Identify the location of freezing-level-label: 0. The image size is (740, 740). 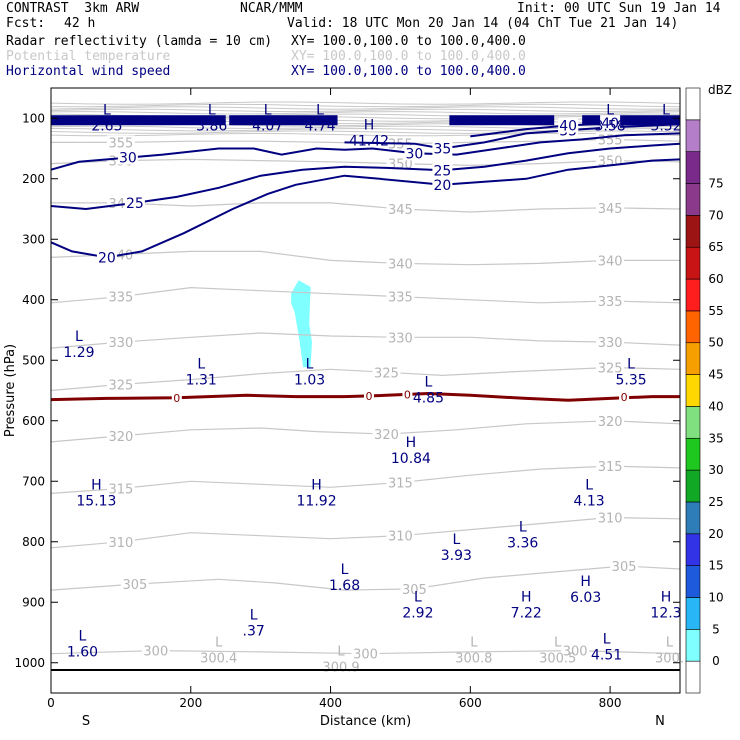
(176, 398).